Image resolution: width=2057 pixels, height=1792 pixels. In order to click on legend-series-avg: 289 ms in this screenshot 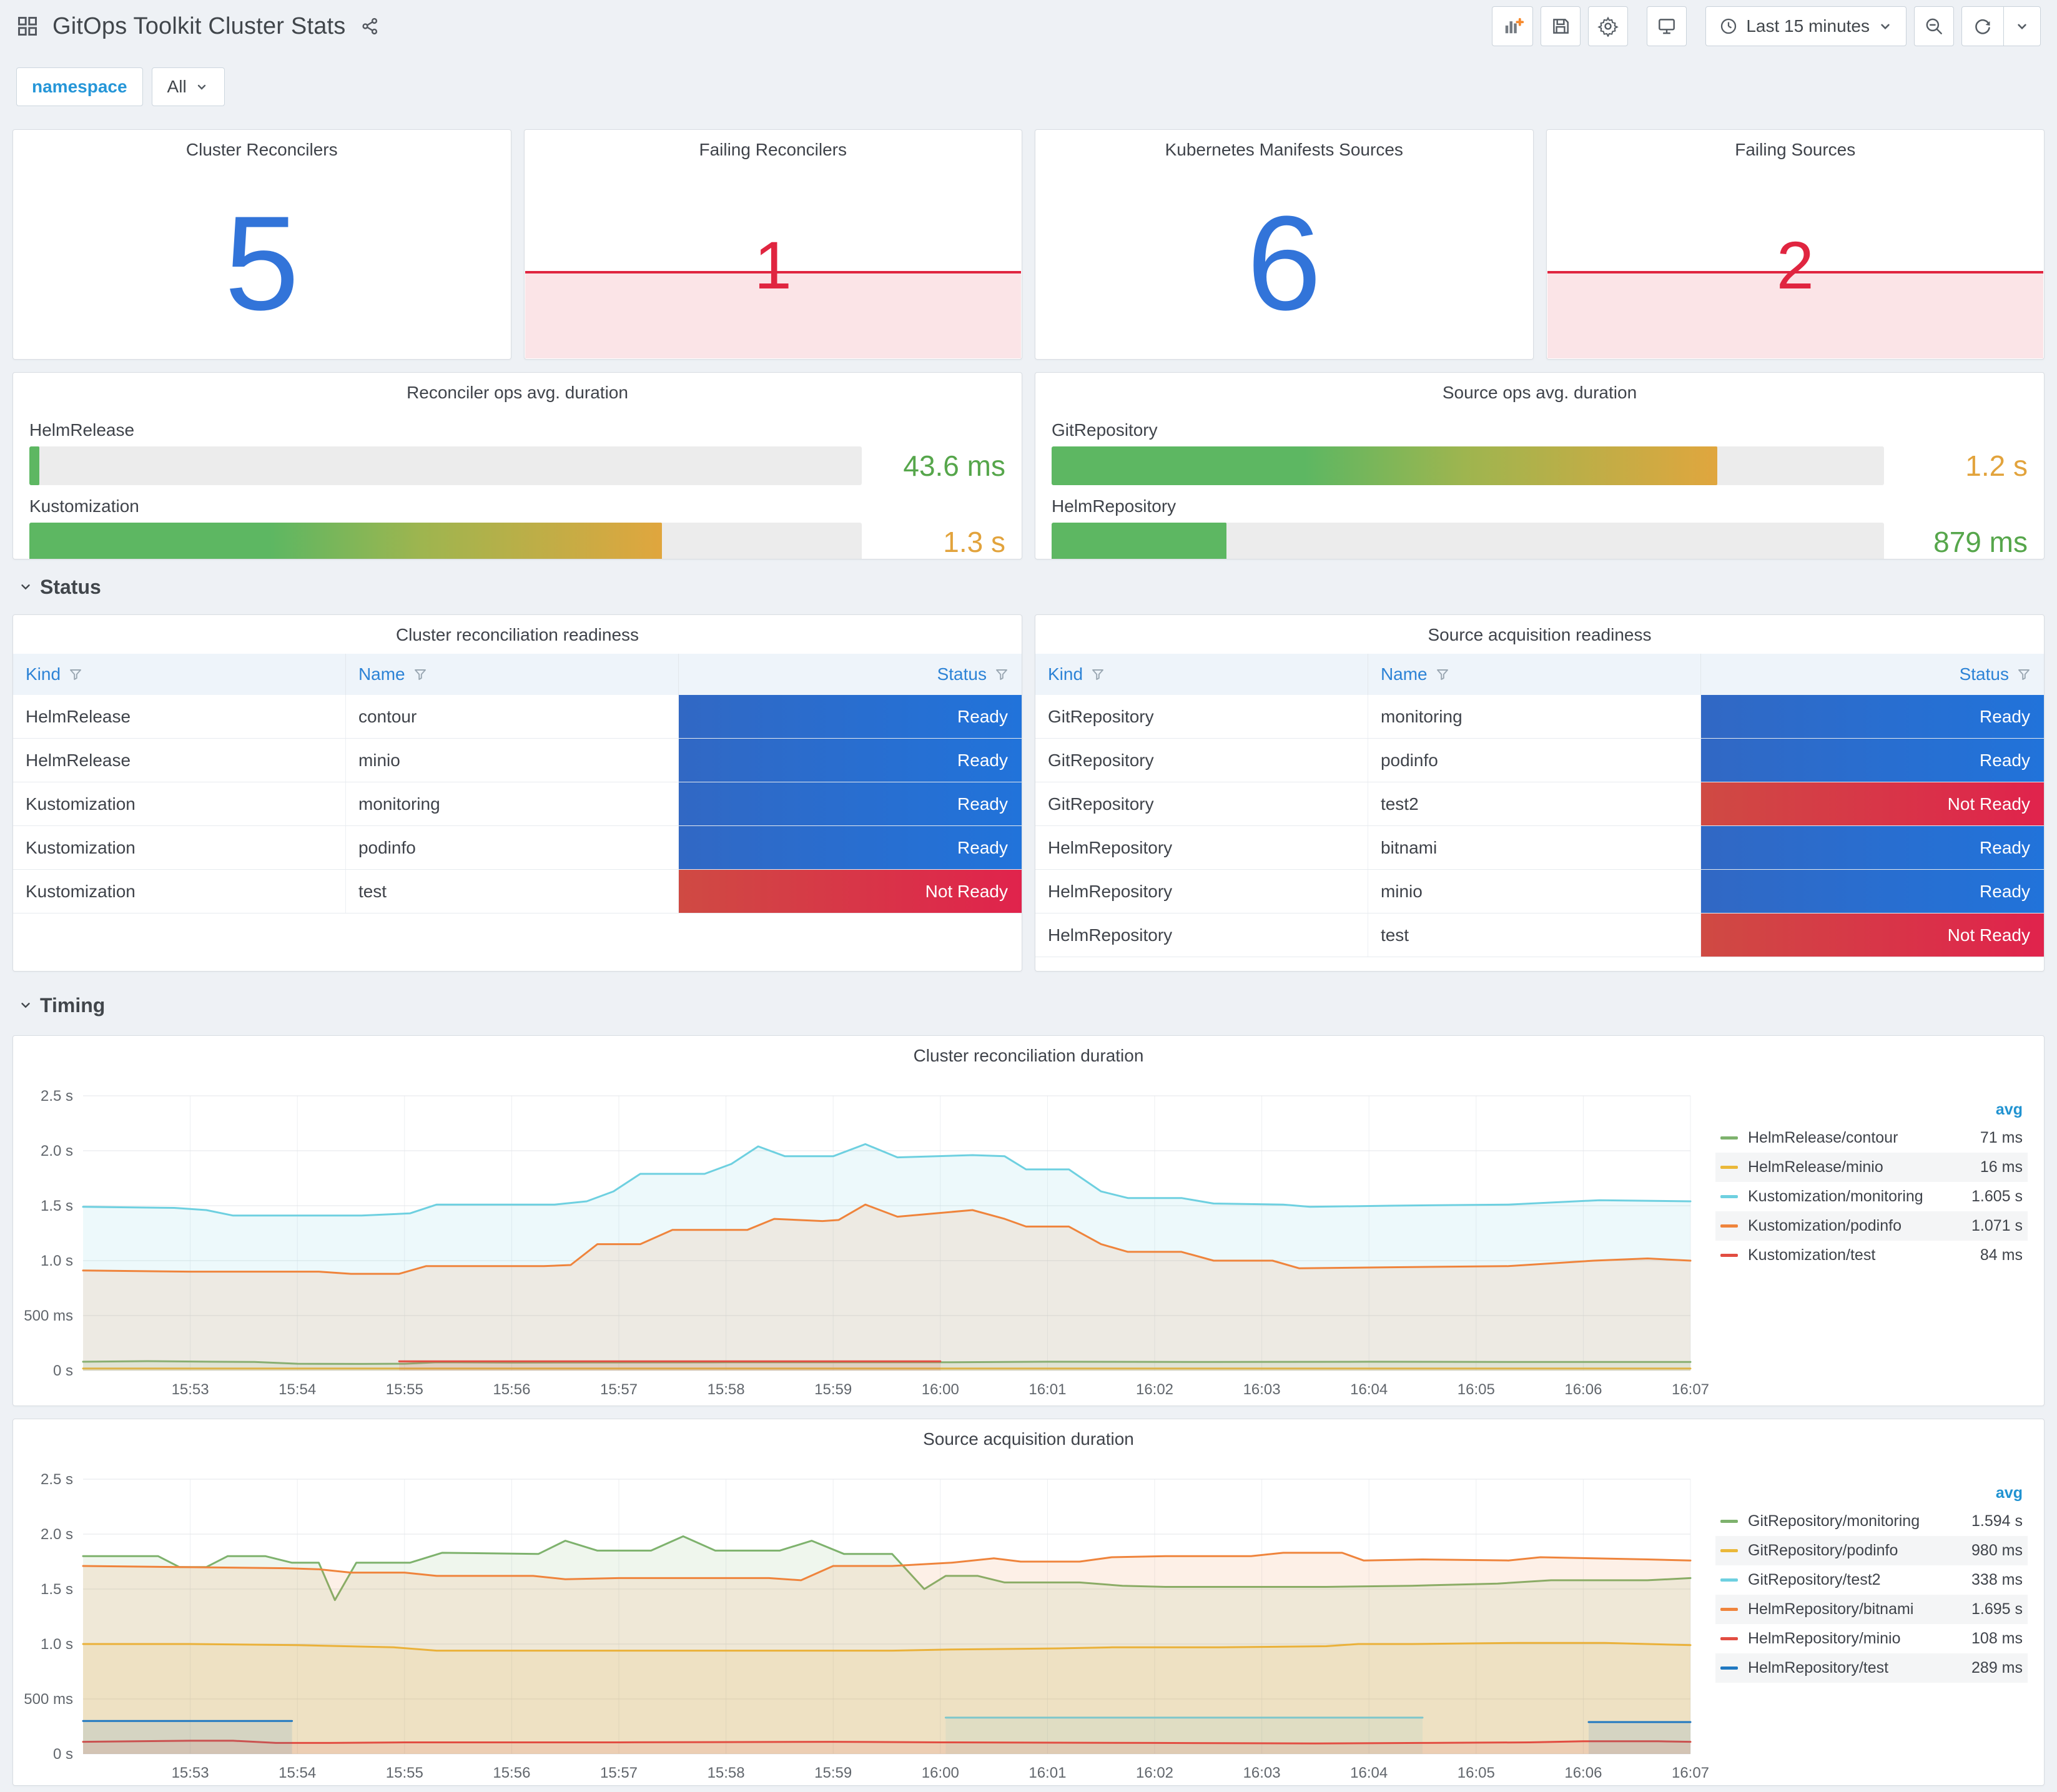, I will do `click(1997, 1667)`.